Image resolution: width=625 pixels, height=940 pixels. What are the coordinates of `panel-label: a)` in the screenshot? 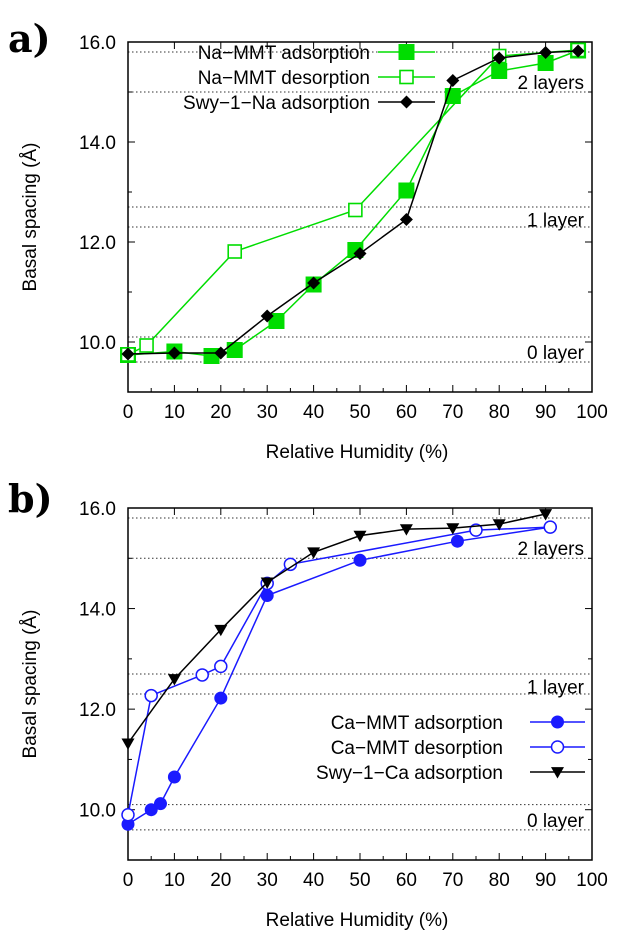 It's located at (29, 38).